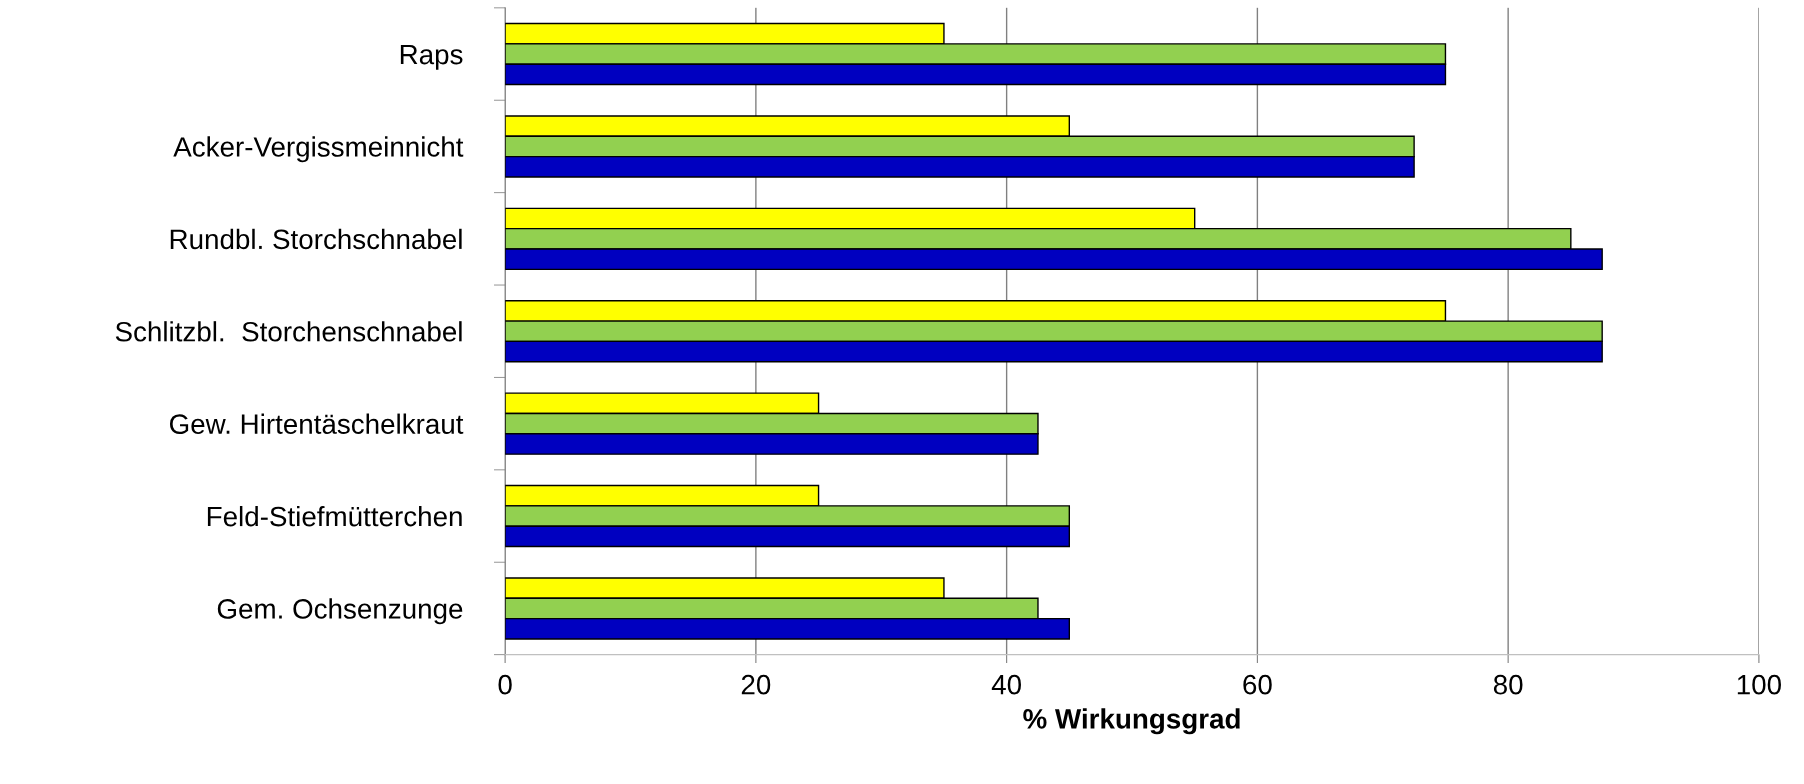 Image resolution: width=1804 pixels, height=784 pixels. I want to click on y-tick-label: Acker-Vergissmeinnicht, so click(318, 149).